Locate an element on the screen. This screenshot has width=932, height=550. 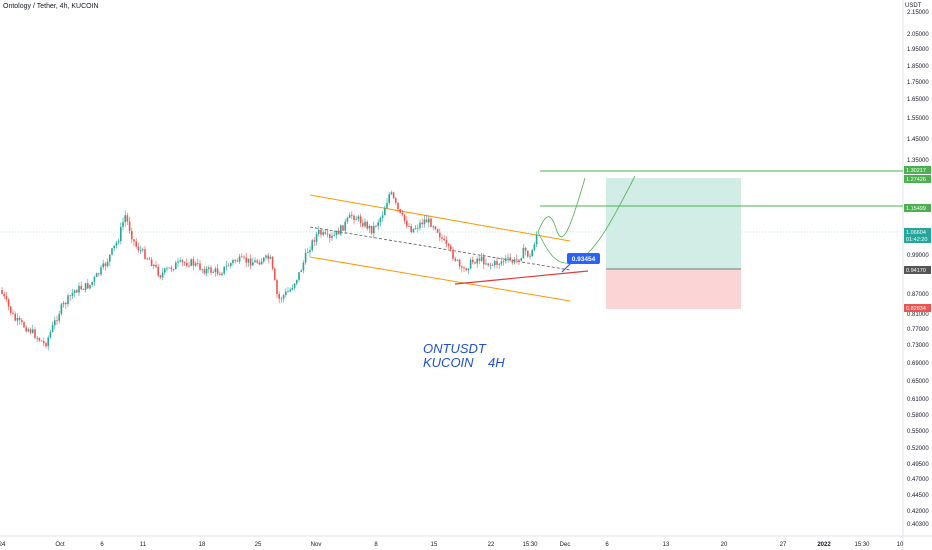
x-tick-label: Dec is located at coordinates (565, 545).